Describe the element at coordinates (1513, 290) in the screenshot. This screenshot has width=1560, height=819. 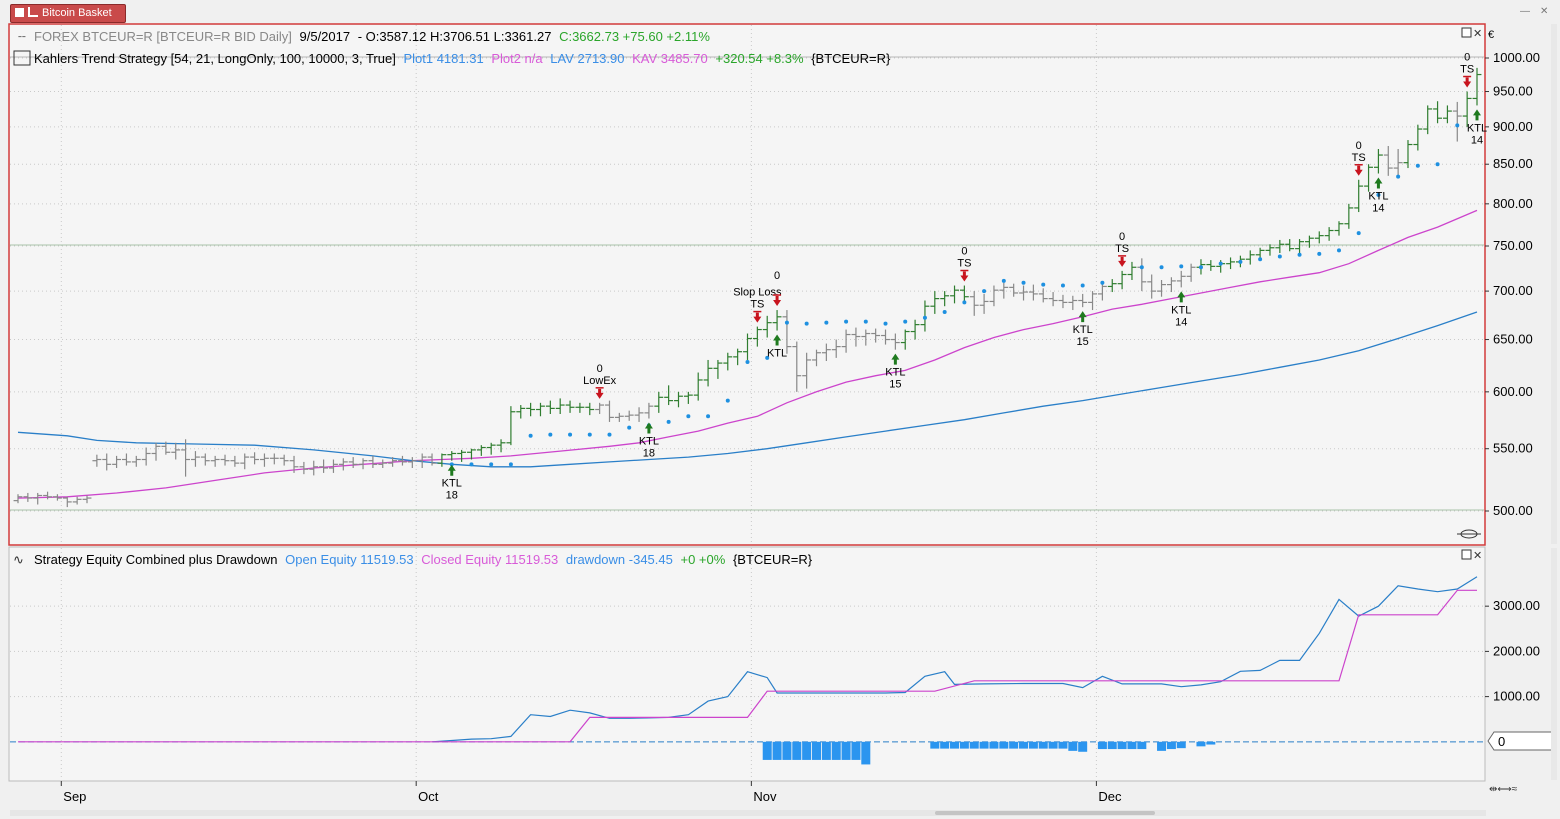
I see `price-tick-label: 700.00` at that location.